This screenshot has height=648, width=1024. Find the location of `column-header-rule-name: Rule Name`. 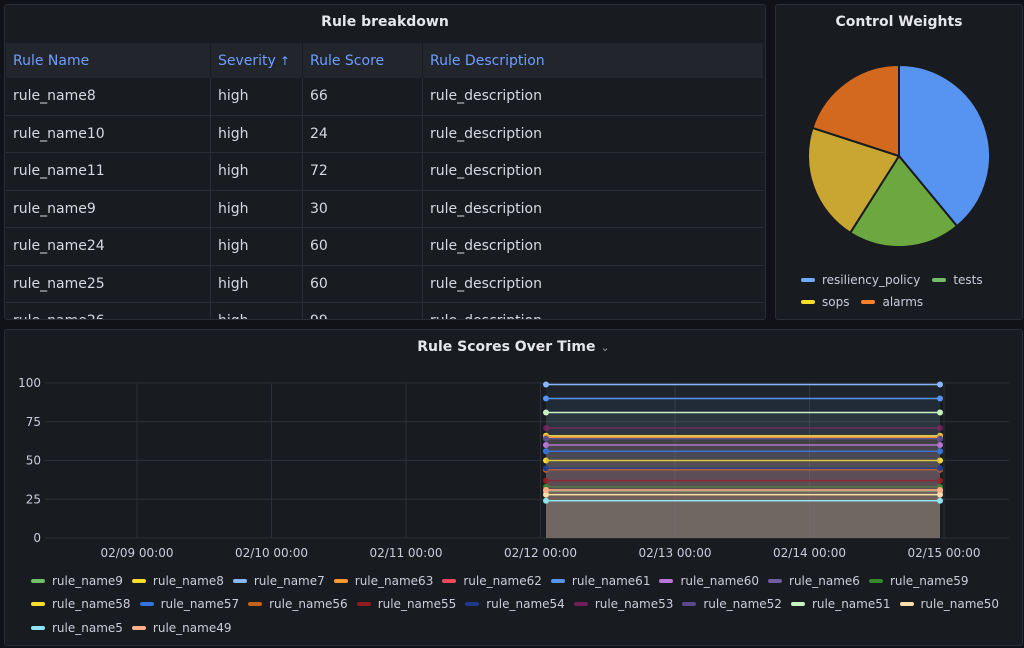

column-header-rule-name: Rule Name is located at coordinates (108, 60).